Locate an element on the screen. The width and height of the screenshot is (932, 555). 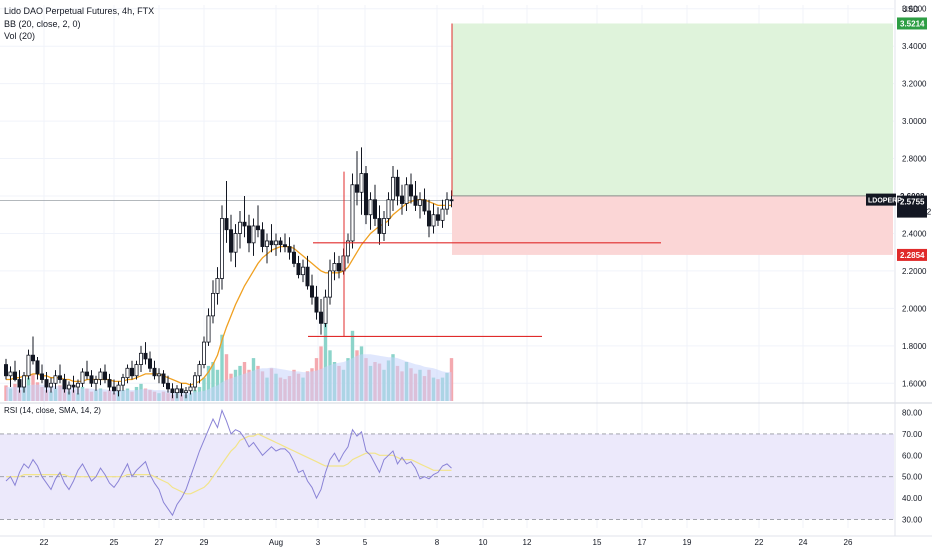
legend-bb: BB (20, close, 2, 0) is located at coordinates (42, 24).